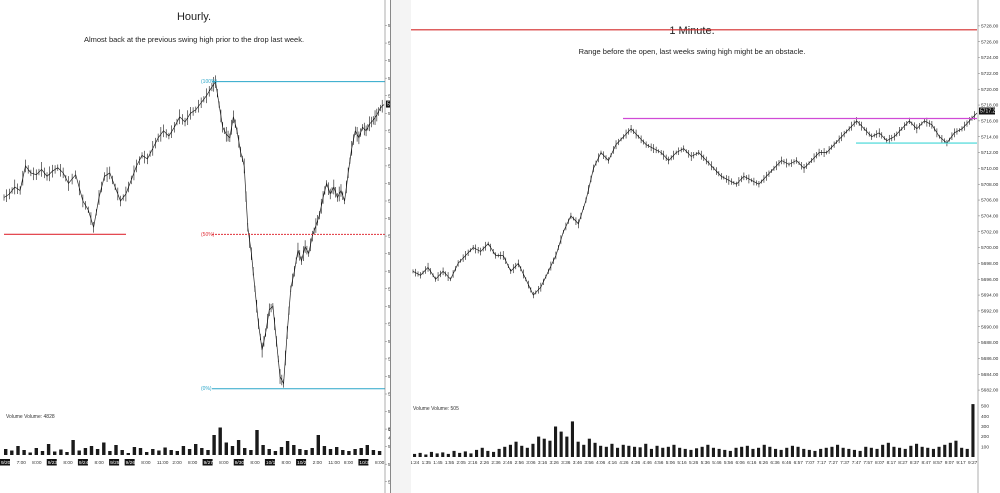  Describe the element at coordinates (389, 430) in the screenshot. I see `y-tick-label: 5530.00` at that location.